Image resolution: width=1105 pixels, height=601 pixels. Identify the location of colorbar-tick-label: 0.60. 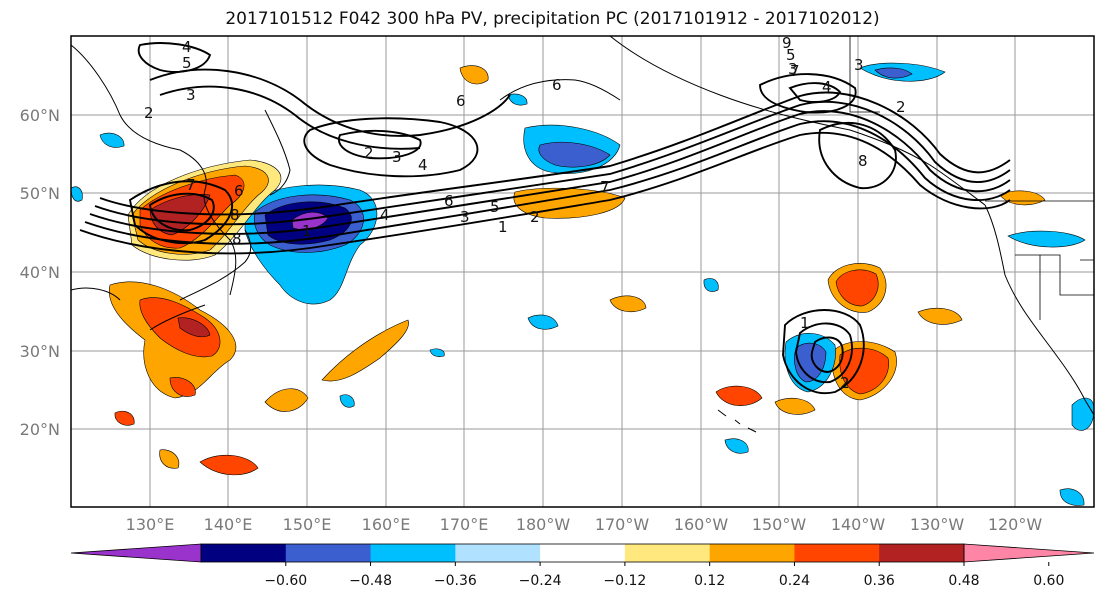
(1048, 581).